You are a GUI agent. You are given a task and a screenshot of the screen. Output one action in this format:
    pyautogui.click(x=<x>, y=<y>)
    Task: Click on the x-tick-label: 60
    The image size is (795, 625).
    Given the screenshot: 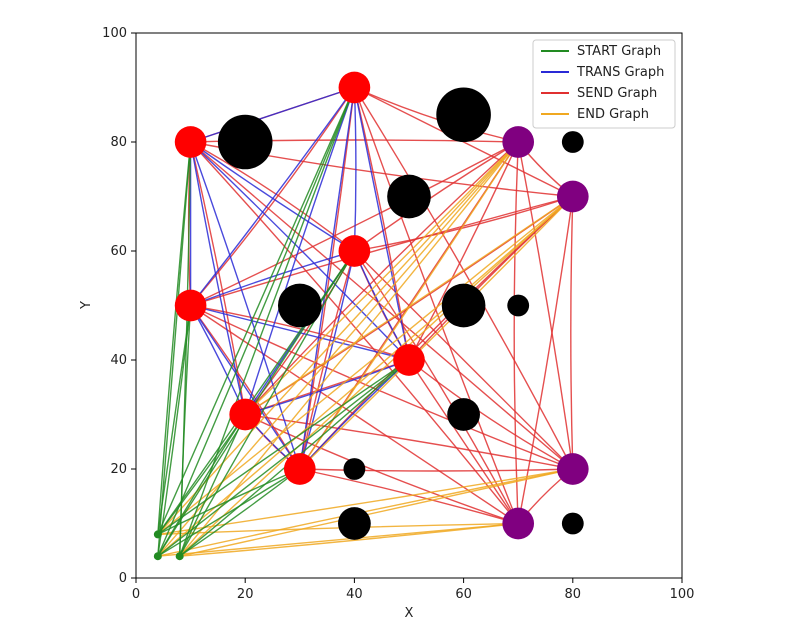 What is the action you would take?
    pyautogui.click(x=463, y=594)
    